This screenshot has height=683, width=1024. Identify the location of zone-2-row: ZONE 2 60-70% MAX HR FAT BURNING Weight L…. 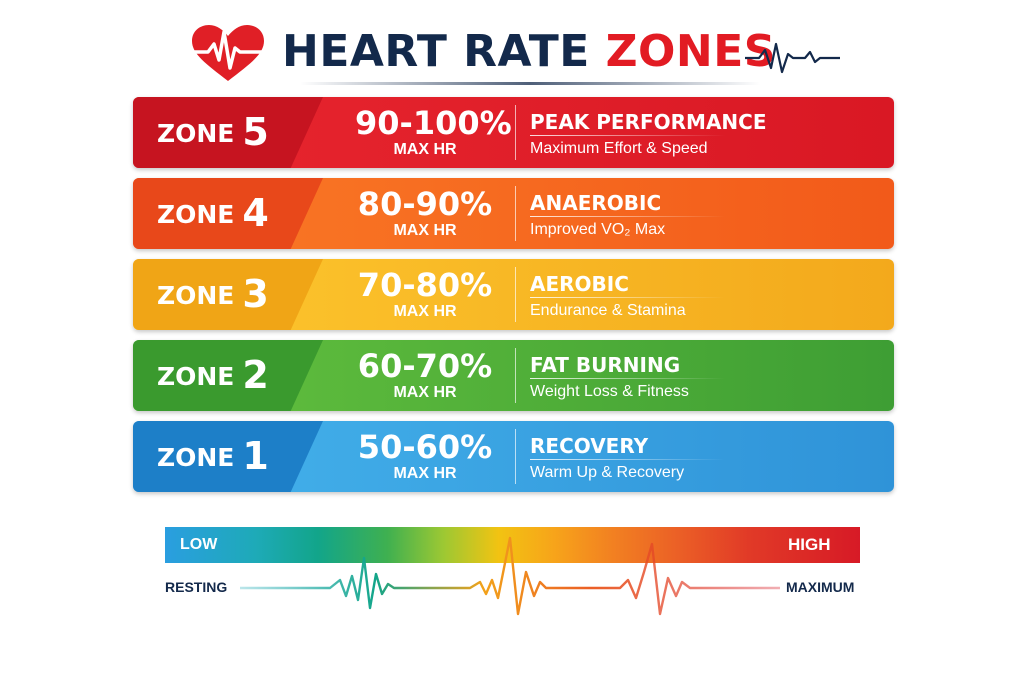
(513, 375).